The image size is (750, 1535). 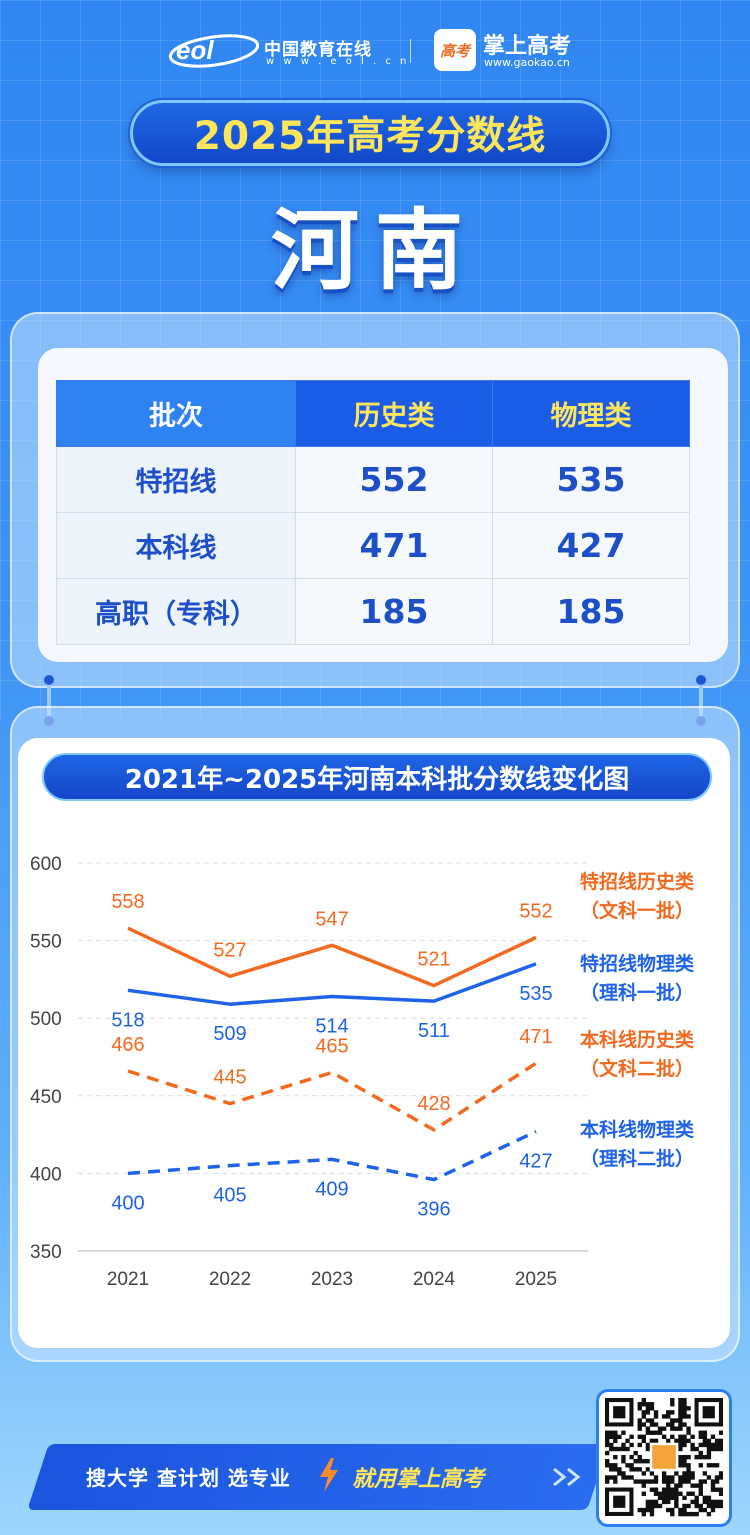 I want to click on chart-title: 2021年~2025年河南本科批分数线变化图, so click(x=377, y=777).